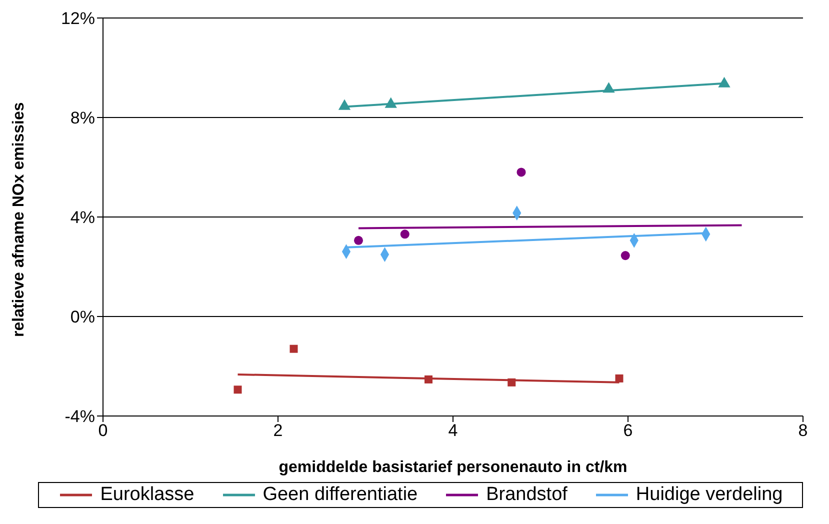 Image resolution: width=829 pixels, height=524 pixels. What do you see at coordinates (340, 495) in the screenshot?
I see `legend-label: Geen differentiatie` at bounding box center [340, 495].